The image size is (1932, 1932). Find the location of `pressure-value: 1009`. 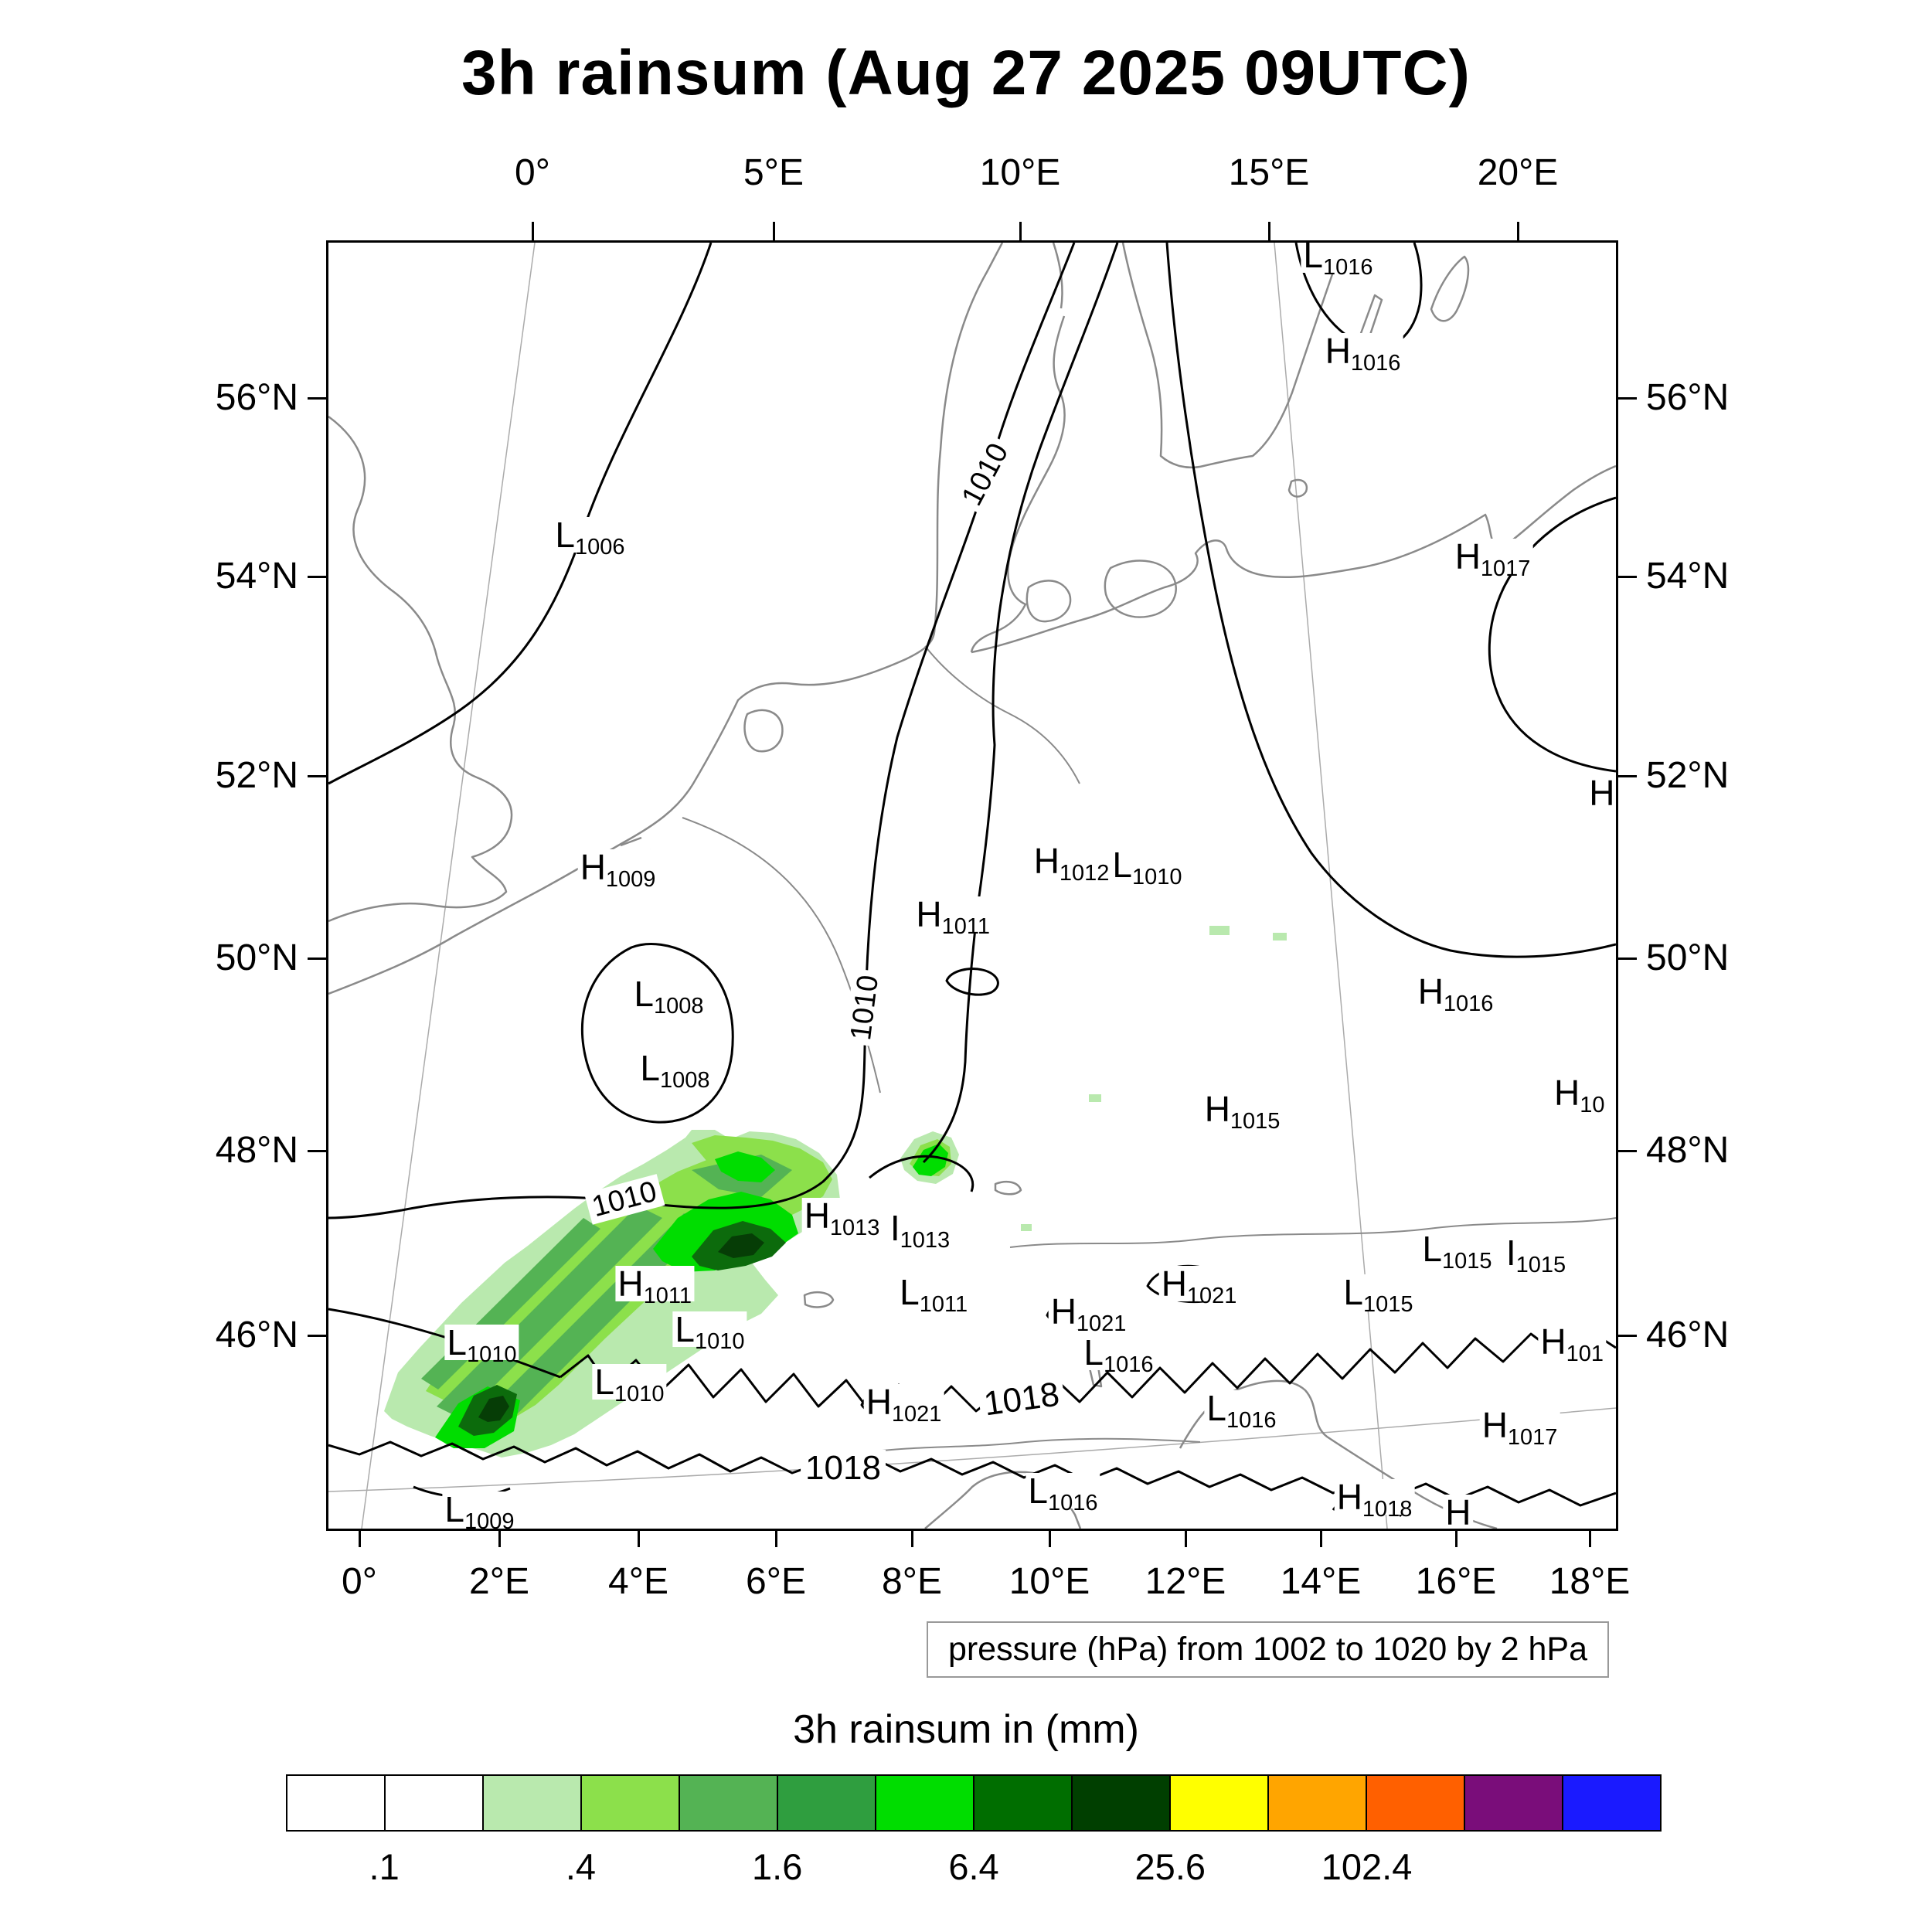

pressure-value: 1009 is located at coordinates (489, 1520).